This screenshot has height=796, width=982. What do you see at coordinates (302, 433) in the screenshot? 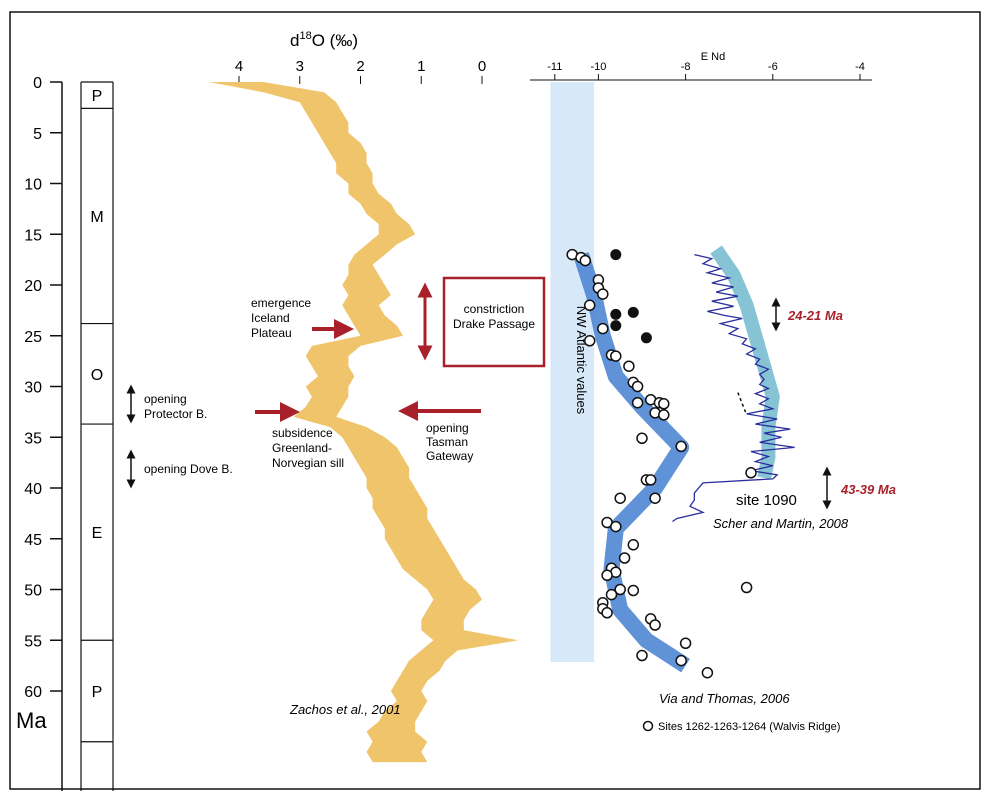
I see `annotation-subsidence-1: subsidence` at bounding box center [302, 433].